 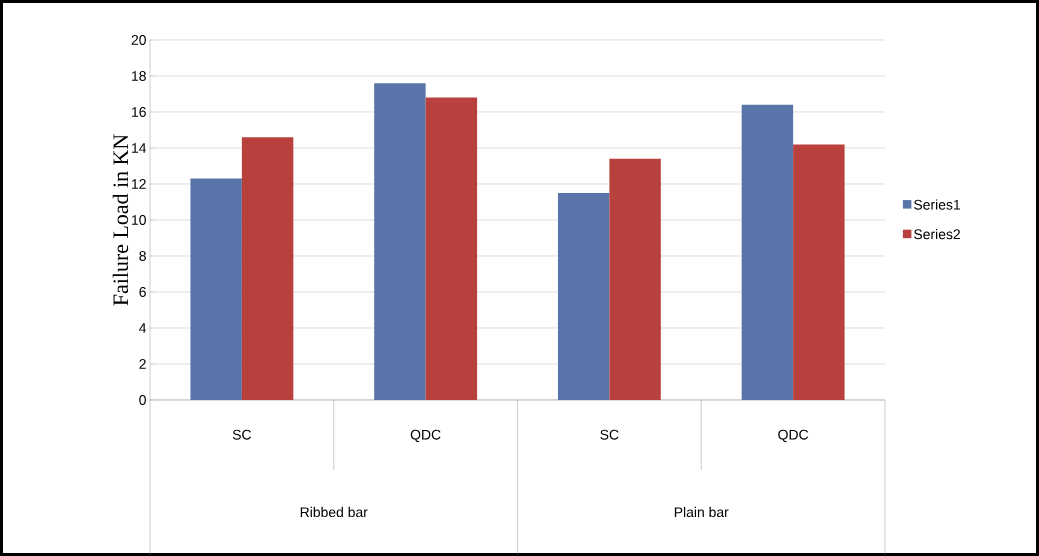 What do you see at coordinates (139, 184) in the screenshot?
I see `y-tick-label: 12` at bounding box center [139, 184].